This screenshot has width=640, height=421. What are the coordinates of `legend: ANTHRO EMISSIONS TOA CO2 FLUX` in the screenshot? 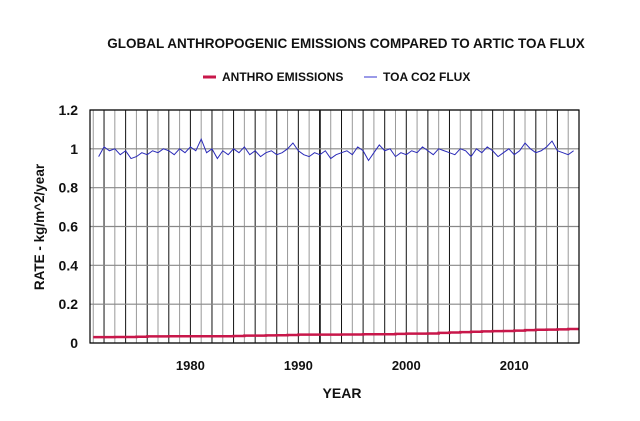 It's located at (336, 77).